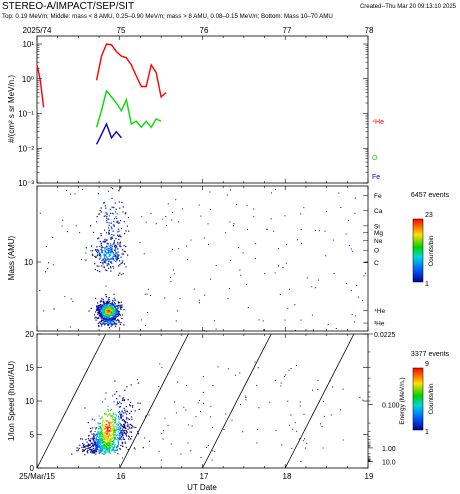  What do you see at coordinates (418, 399) in the screenshot?
I see `speed-colorbar` at bounding box center [418, 399].